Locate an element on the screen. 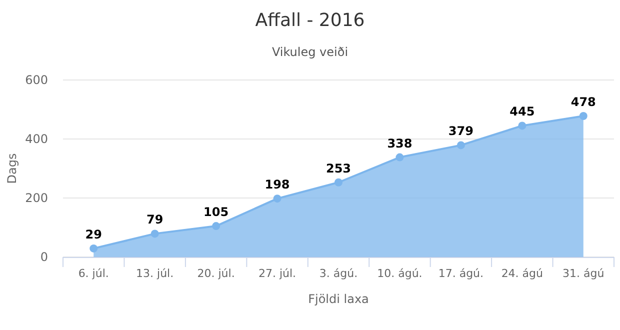  data-label: 338 is located at coordinates (399, 143).